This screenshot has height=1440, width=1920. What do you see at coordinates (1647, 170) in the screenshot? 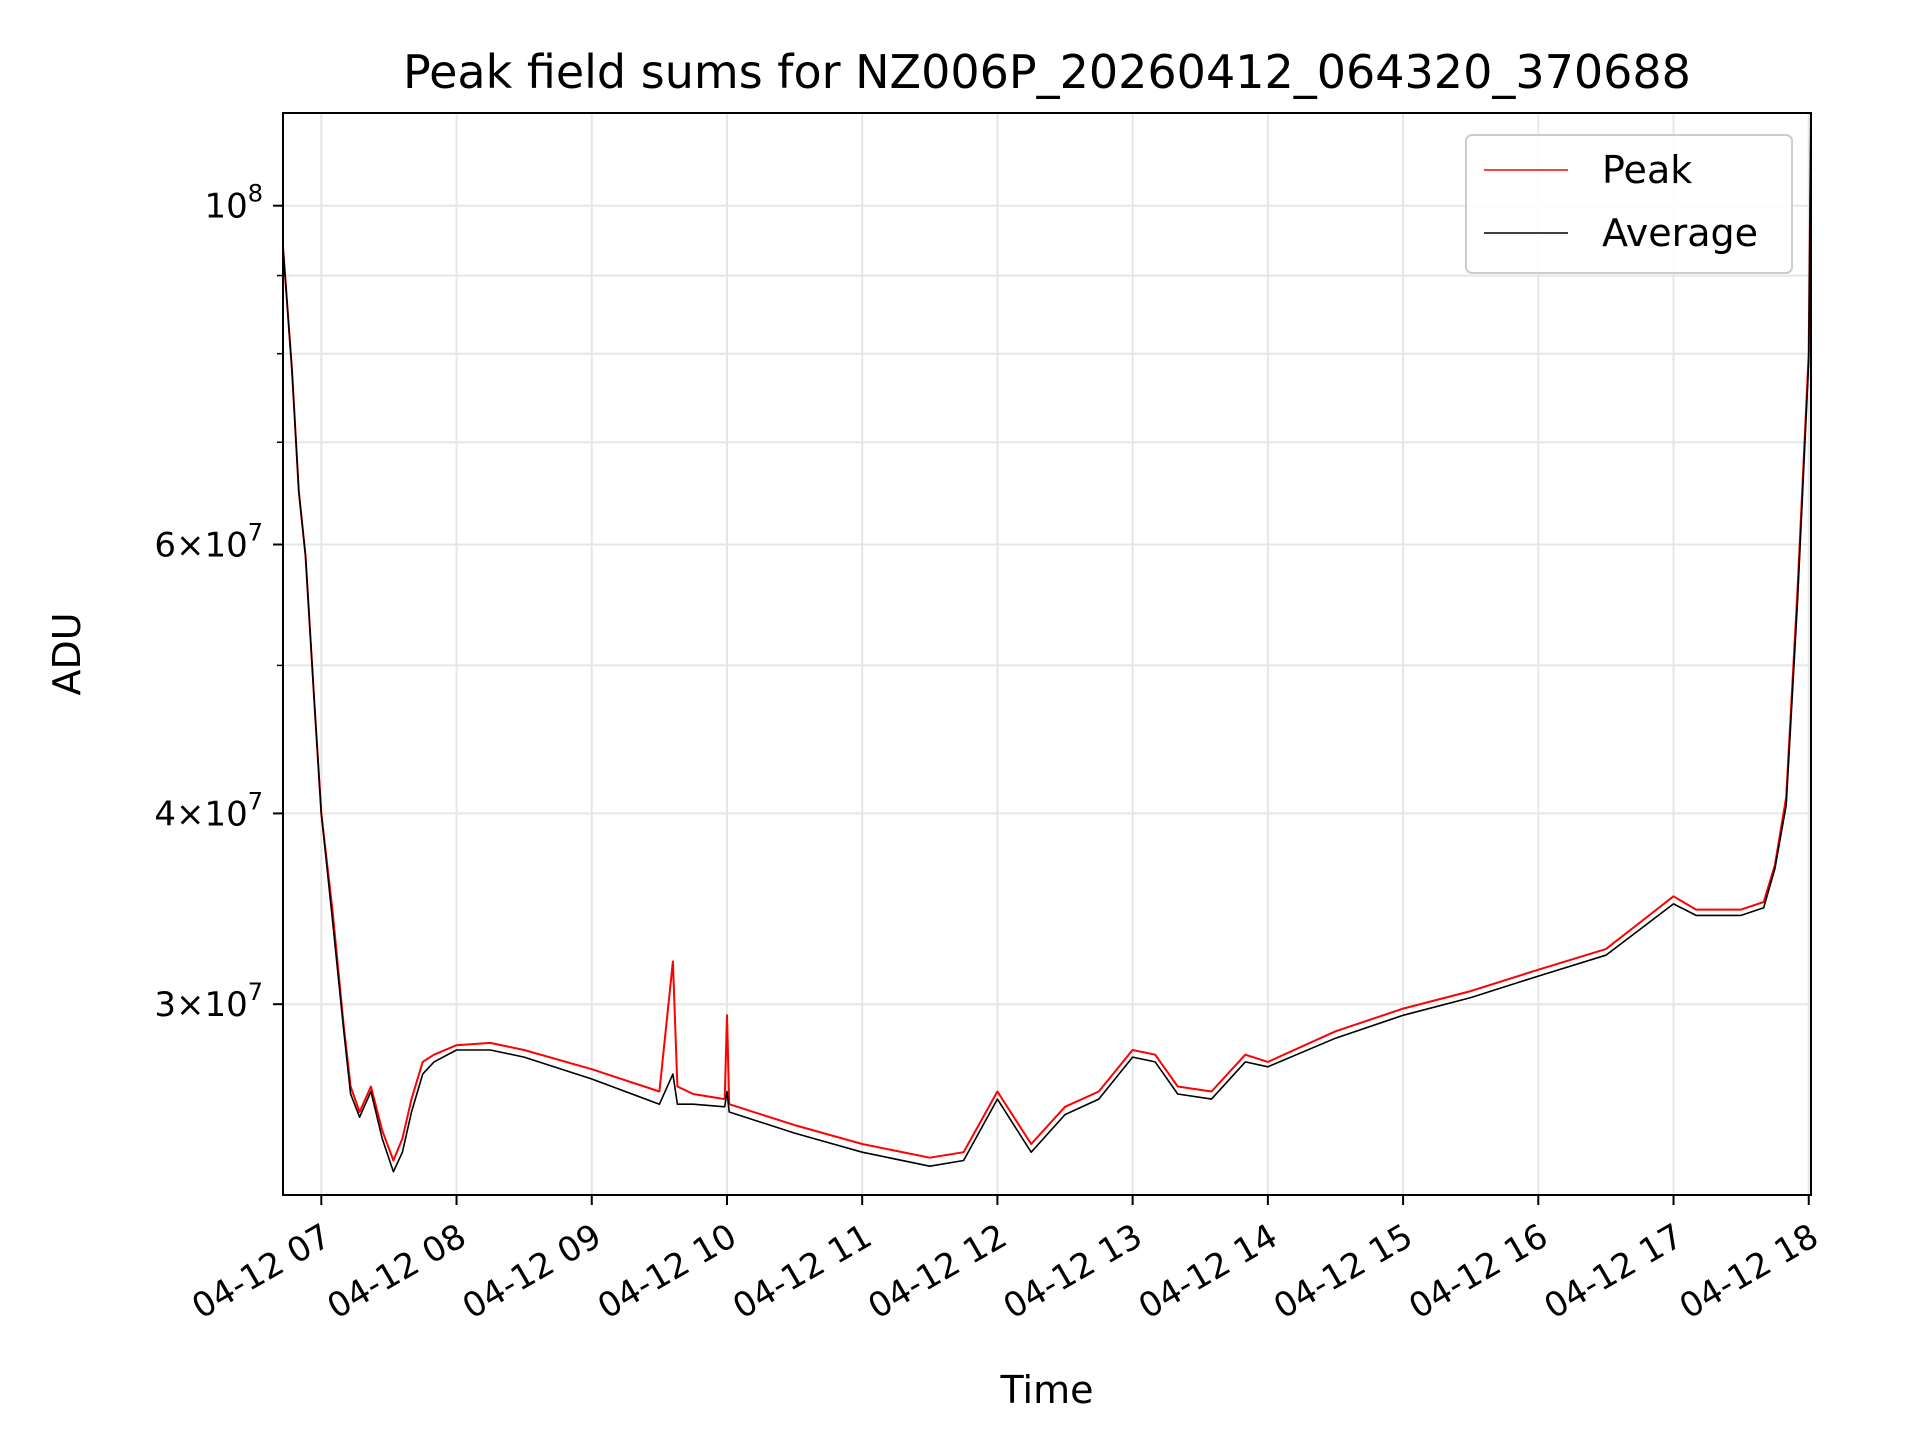
I see `legend-label-peak: Peak` at bounding box center [1647, 170].